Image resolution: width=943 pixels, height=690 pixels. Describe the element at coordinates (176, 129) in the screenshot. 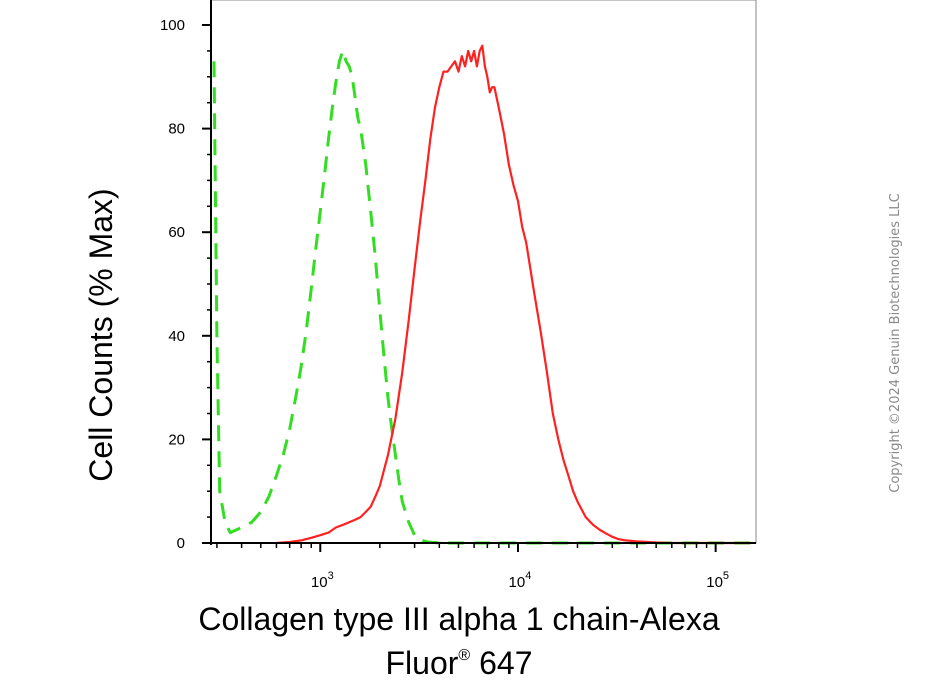

I see `y-tick-label: 80` at that location.